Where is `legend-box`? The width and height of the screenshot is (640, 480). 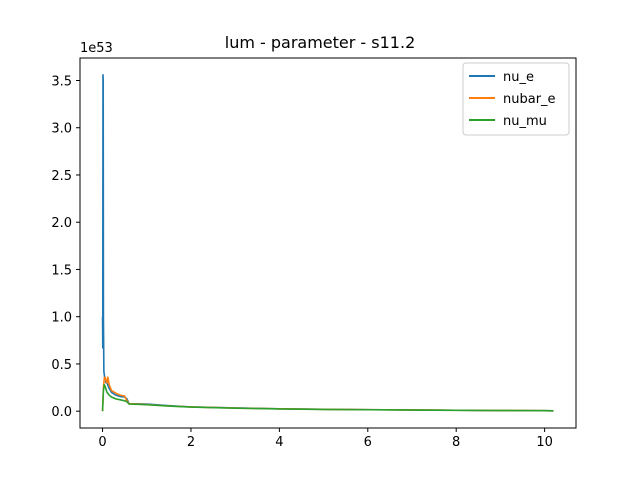
legend-box is located at coordinates (516, 99).